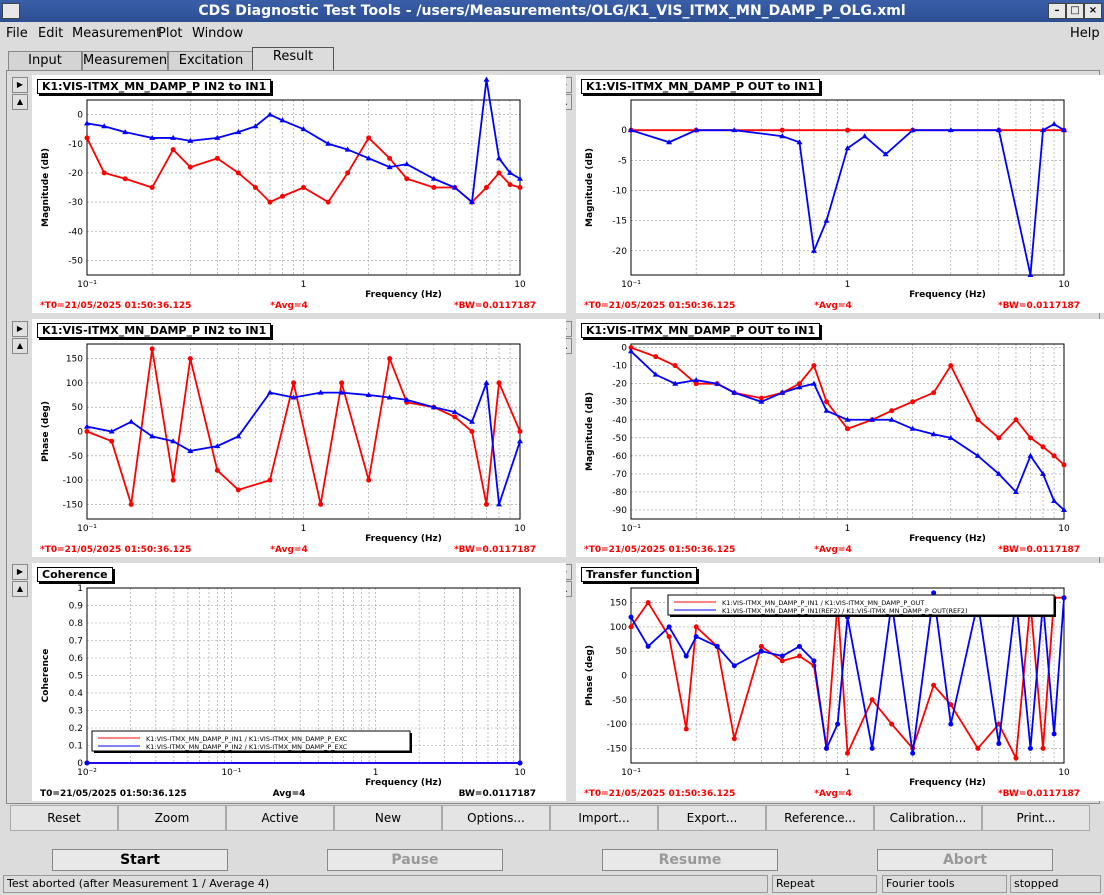 This screenshot has width=1104, height=895. What do you see at coordinates (140, 860) in the screenshot?
I see `start-button: Start` at bounding box center [140, 860].